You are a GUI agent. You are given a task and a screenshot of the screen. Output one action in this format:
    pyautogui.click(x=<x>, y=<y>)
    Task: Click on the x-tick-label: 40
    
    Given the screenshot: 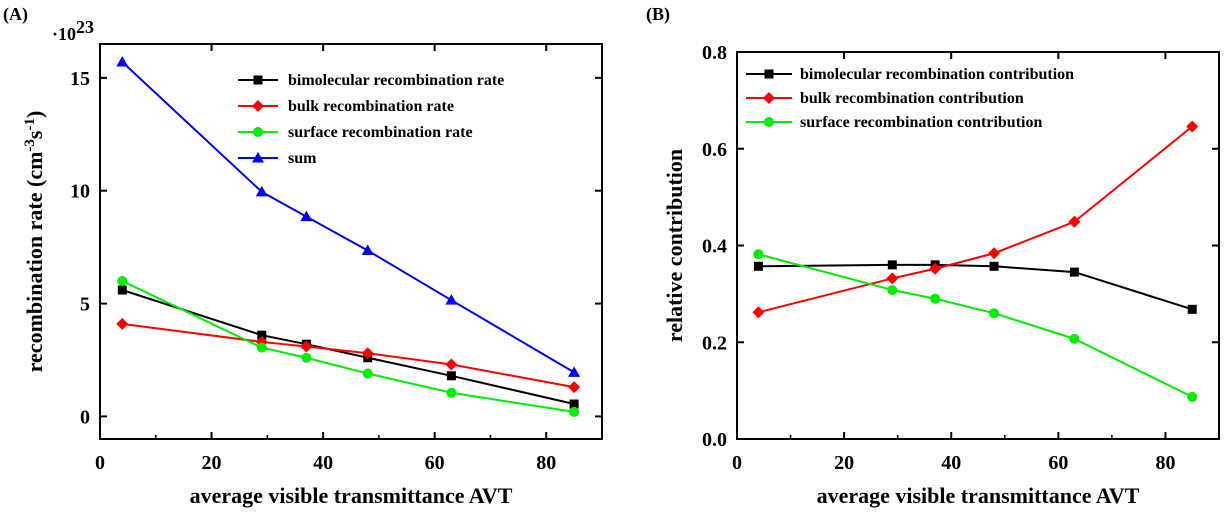 What is the action you would take?
    pyautogui.click(x=323, y=463)
    